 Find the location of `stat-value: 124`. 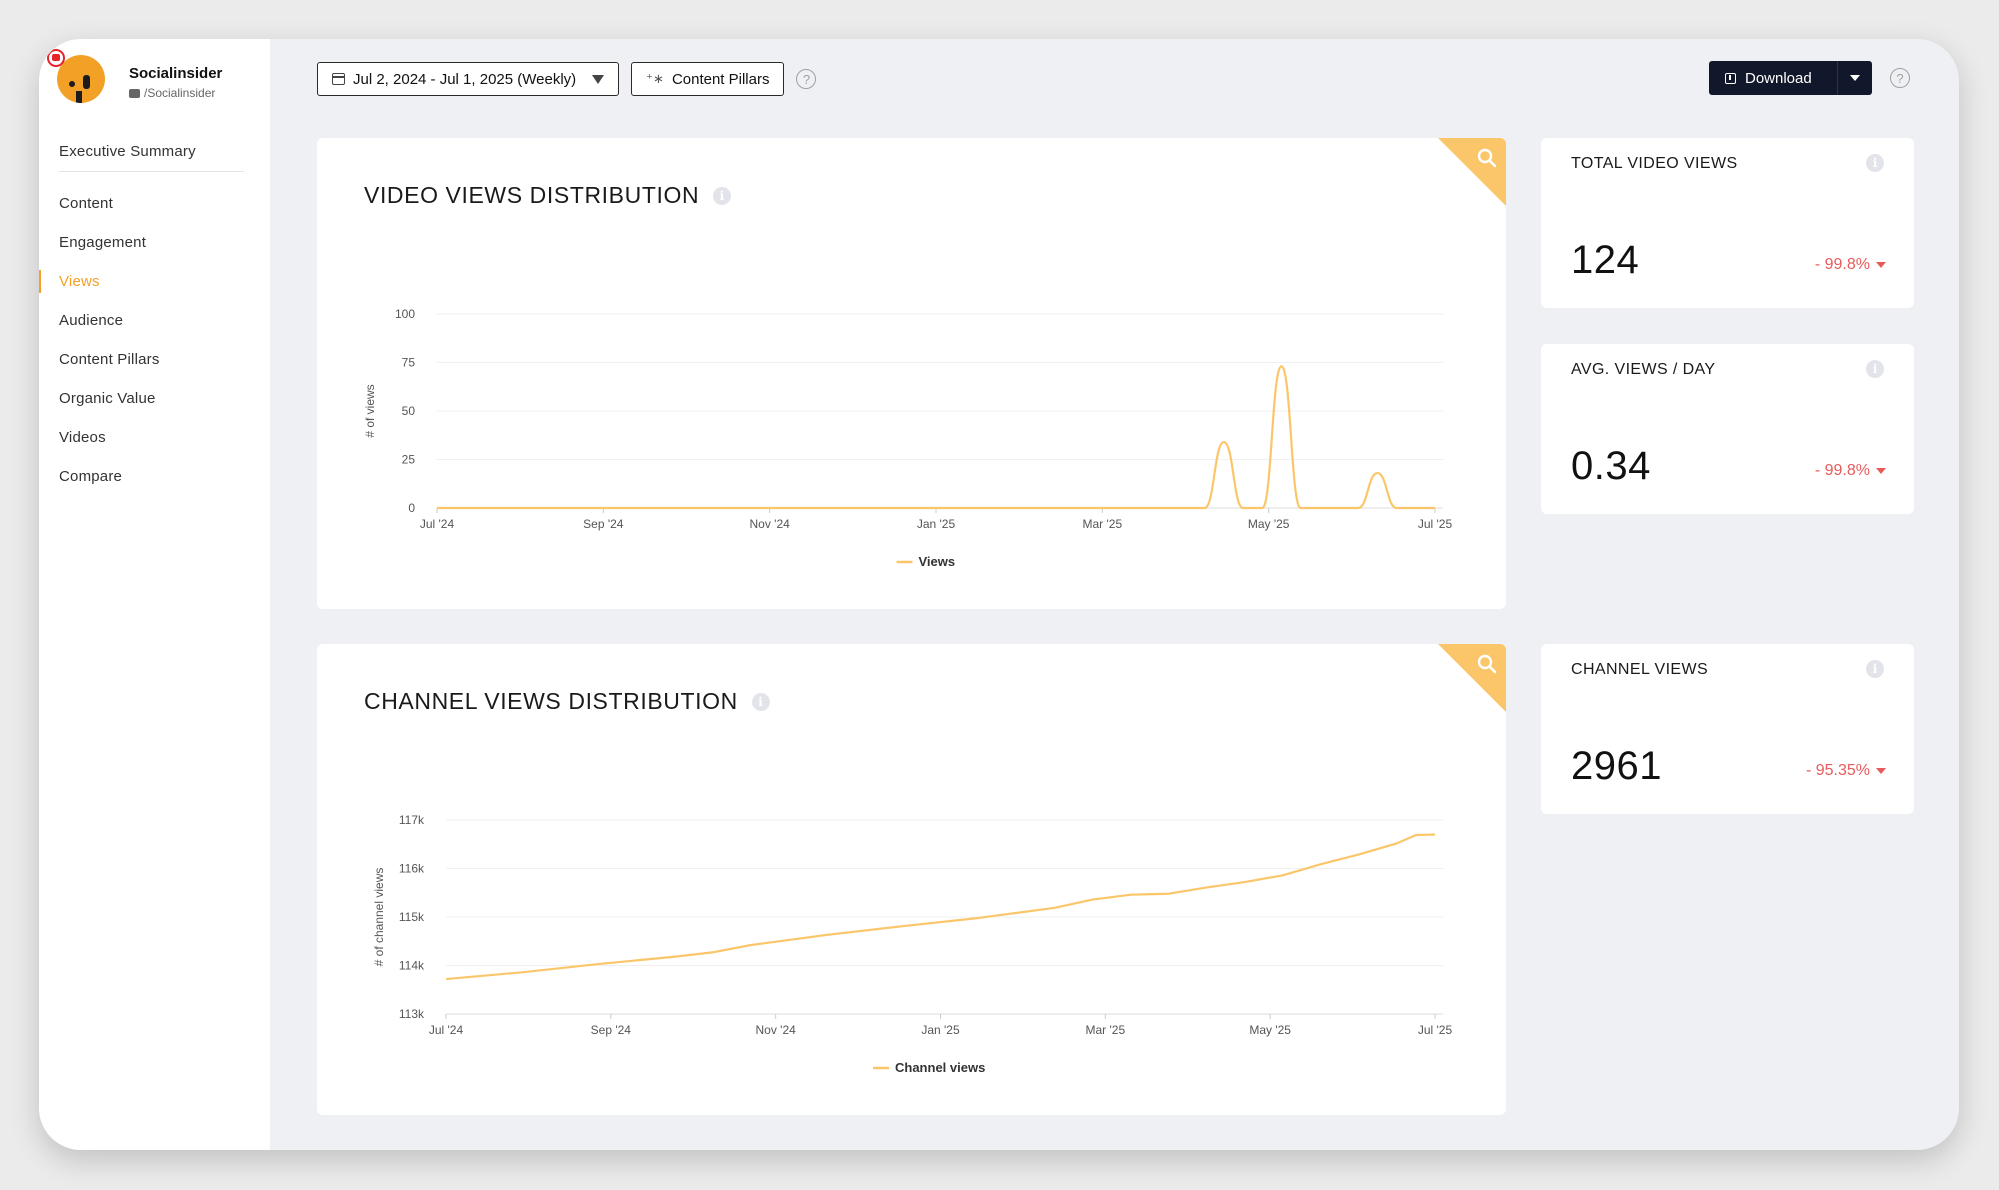

stat-value: 124 is located at coordinates (1605, 260).